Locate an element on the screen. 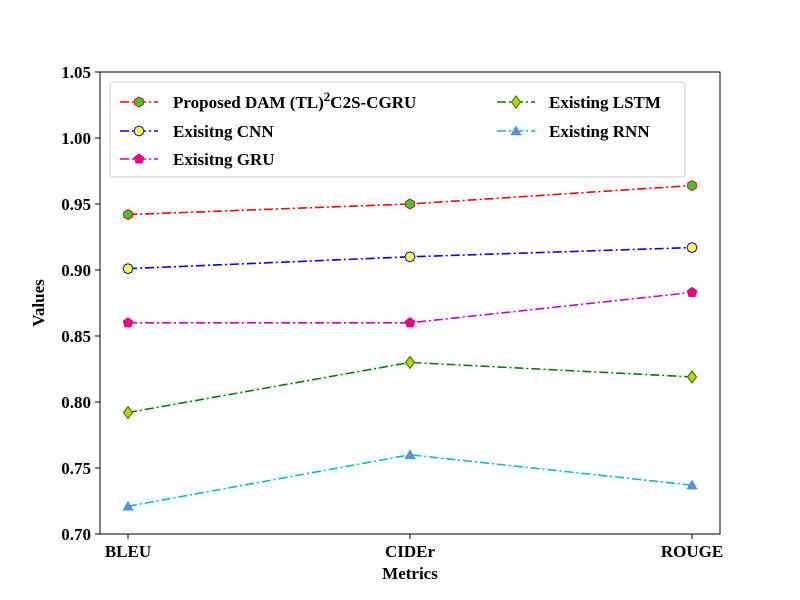 This screenshot has height=600, width=800. y-tick-label: 0.70 is located at coordinates (76, 534).